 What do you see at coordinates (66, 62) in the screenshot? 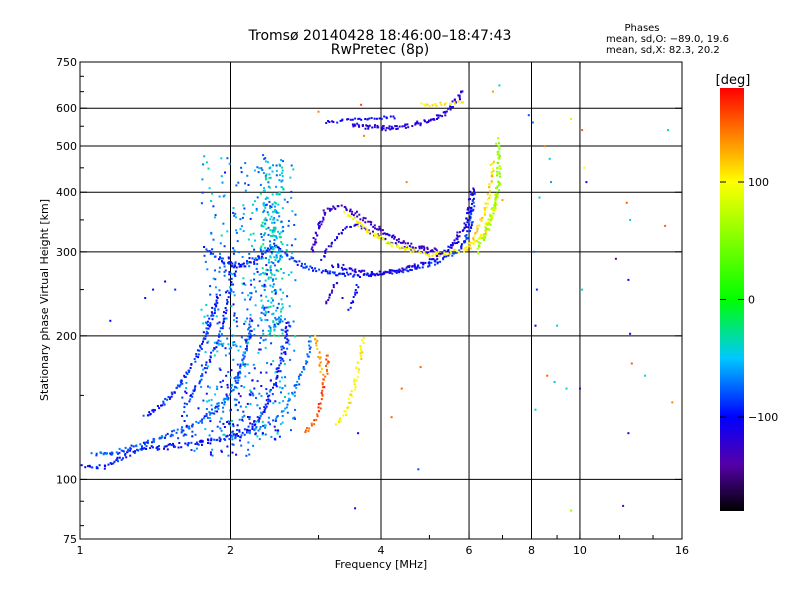
I see `y-tick-label: 750` at bounding box center [66, 62].